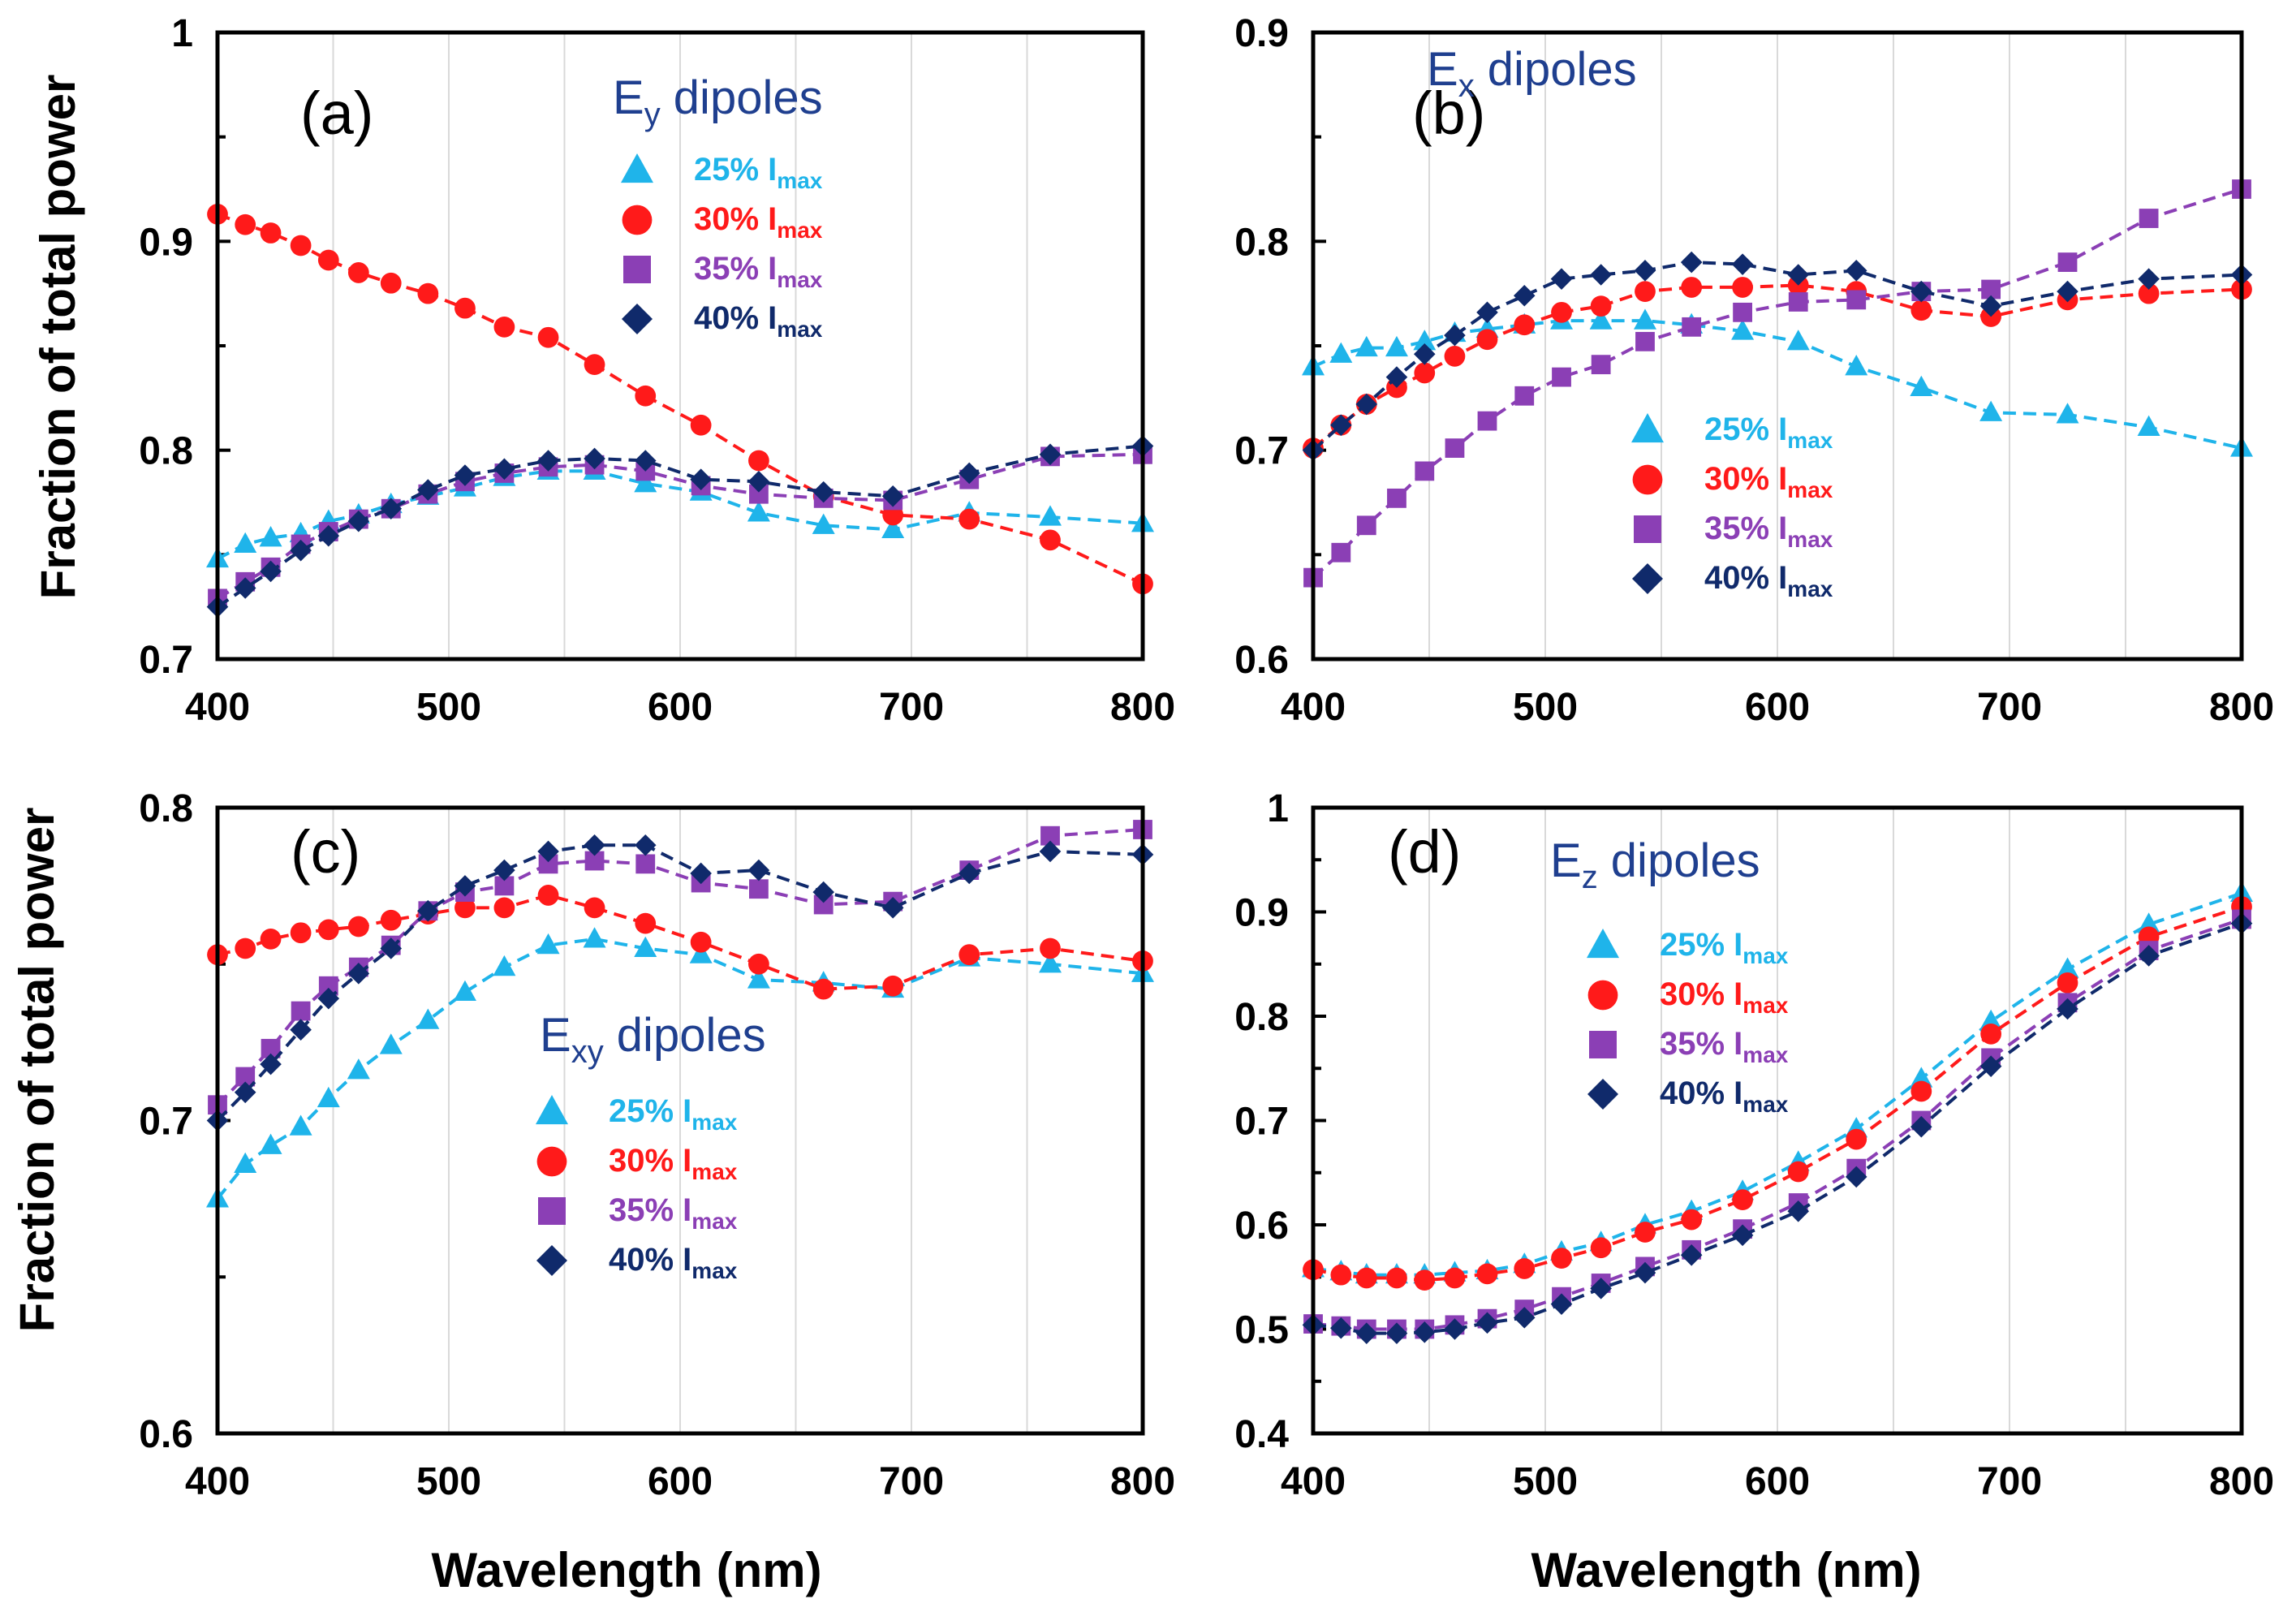 The image size is (2296, 1612). I want to click on x-axis-label-left: Wavelength (nm), so click(626, 1570).